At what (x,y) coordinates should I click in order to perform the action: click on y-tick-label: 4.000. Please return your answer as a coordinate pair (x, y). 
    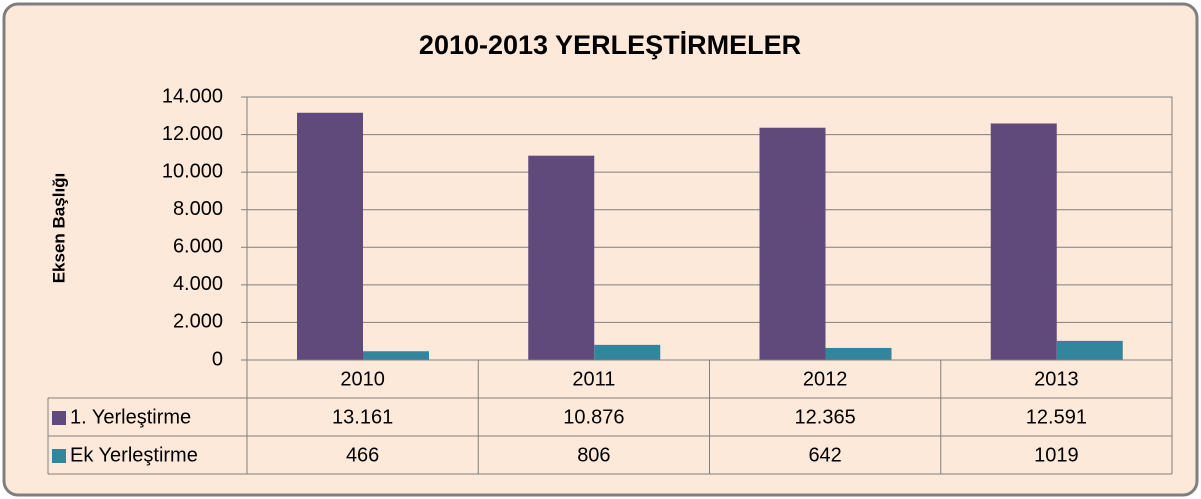
    Looking at the image, I should click on (198, 284).